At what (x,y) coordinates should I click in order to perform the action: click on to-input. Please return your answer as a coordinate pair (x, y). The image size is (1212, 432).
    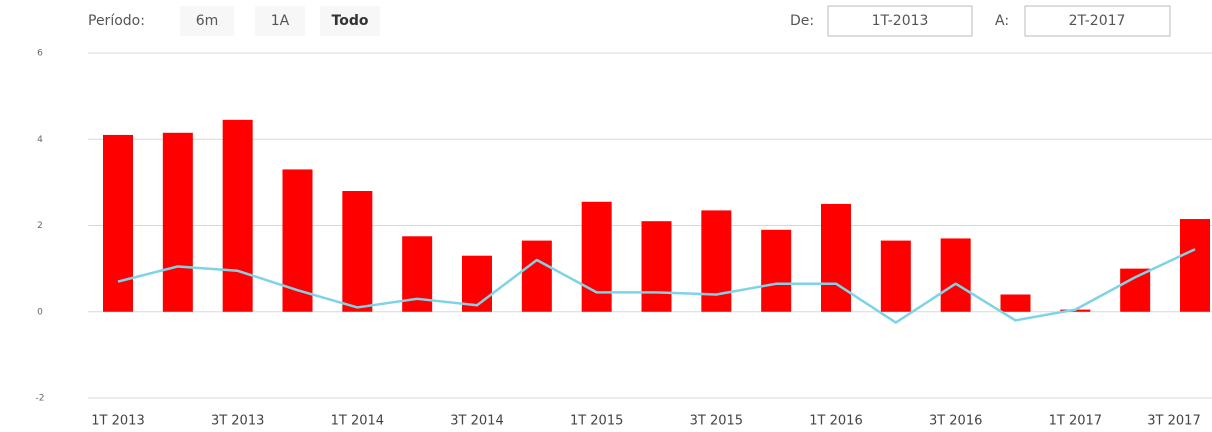
    Looking at the image, I should click on (1097, 21).